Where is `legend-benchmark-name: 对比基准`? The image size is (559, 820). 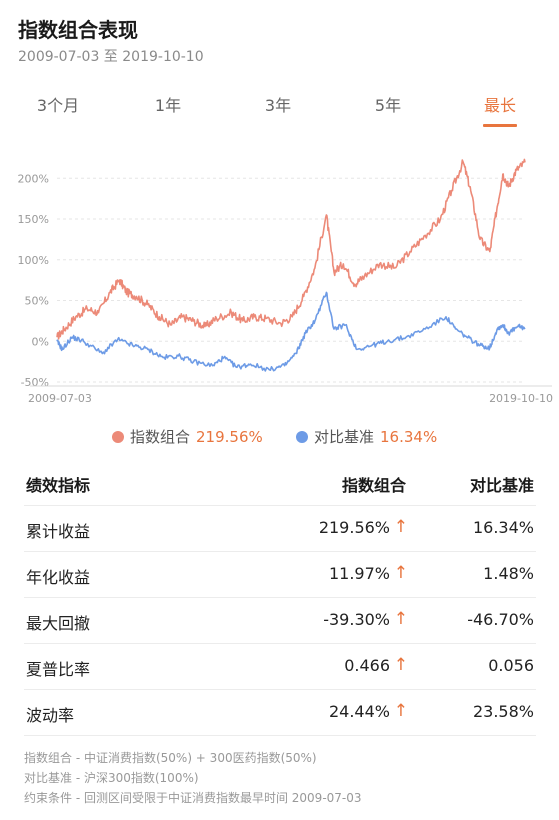
legend-benchmark-name: 对比基准 is located at coordinates (344, 437).